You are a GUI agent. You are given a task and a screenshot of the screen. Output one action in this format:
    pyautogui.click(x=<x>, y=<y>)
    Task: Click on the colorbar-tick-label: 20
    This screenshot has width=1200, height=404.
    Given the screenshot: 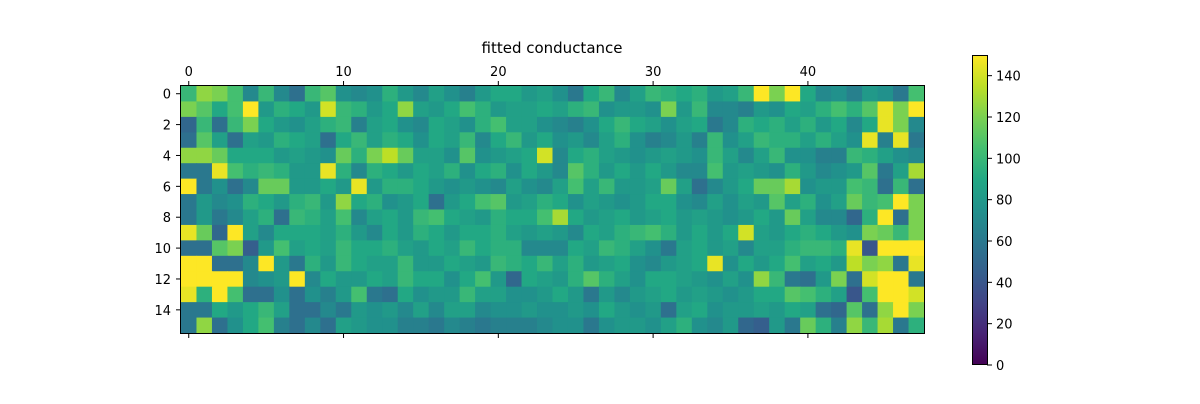 What is the action you would take?
    pyautogui.click(x=1004, y=325)
    